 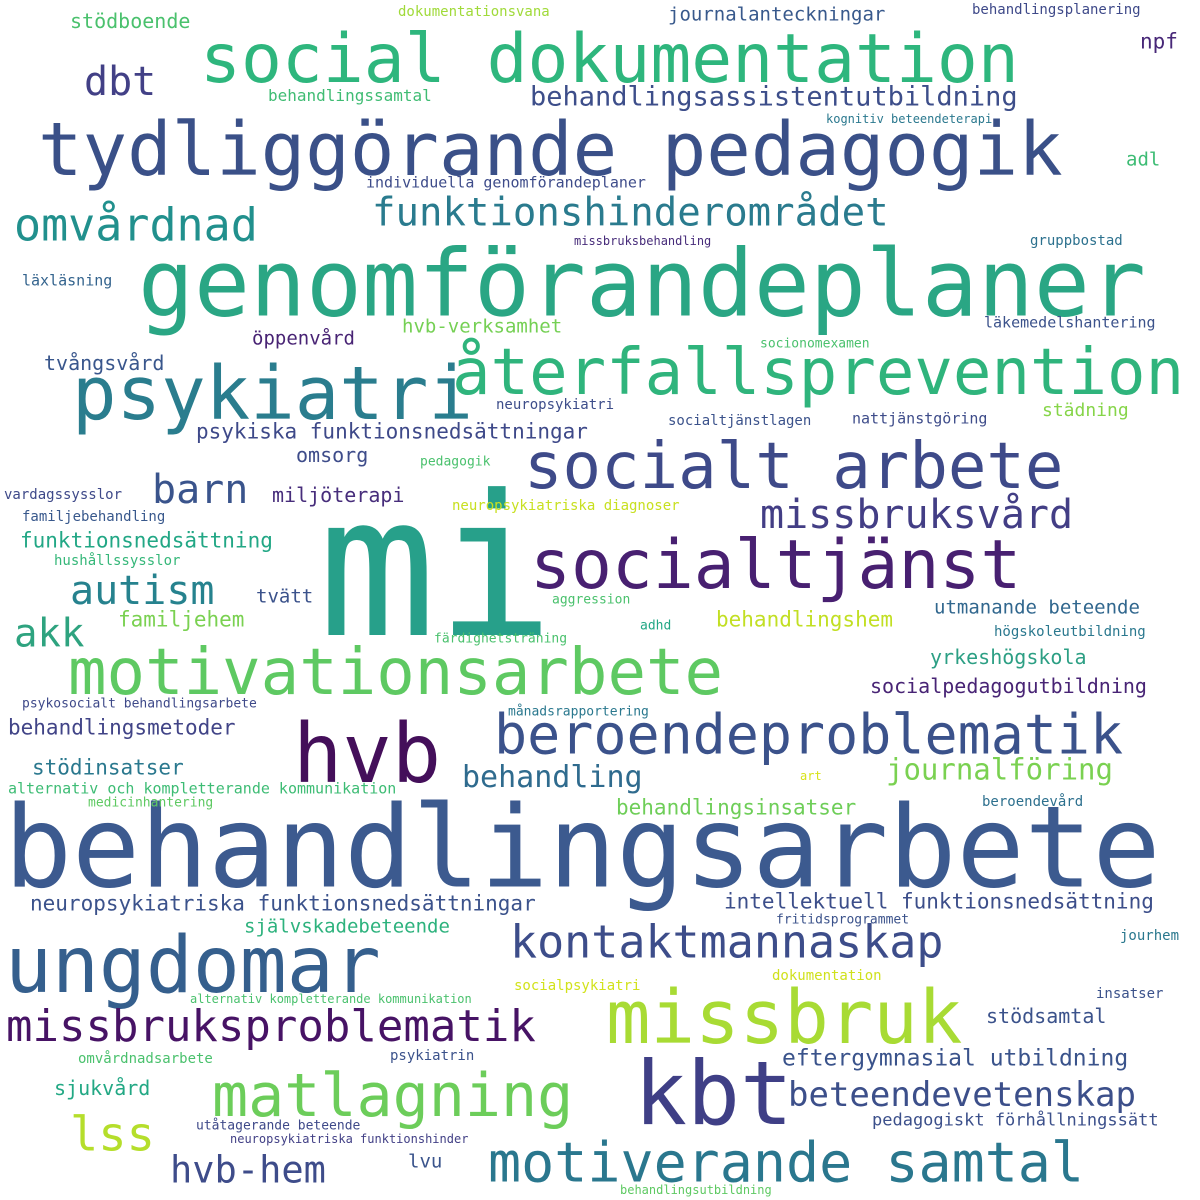 What do you see at coordinates (122, 727) in the screenshot?
I see `word-behandlingsmetoder: behandlingsmetoder` at bounding box center [122, 727].